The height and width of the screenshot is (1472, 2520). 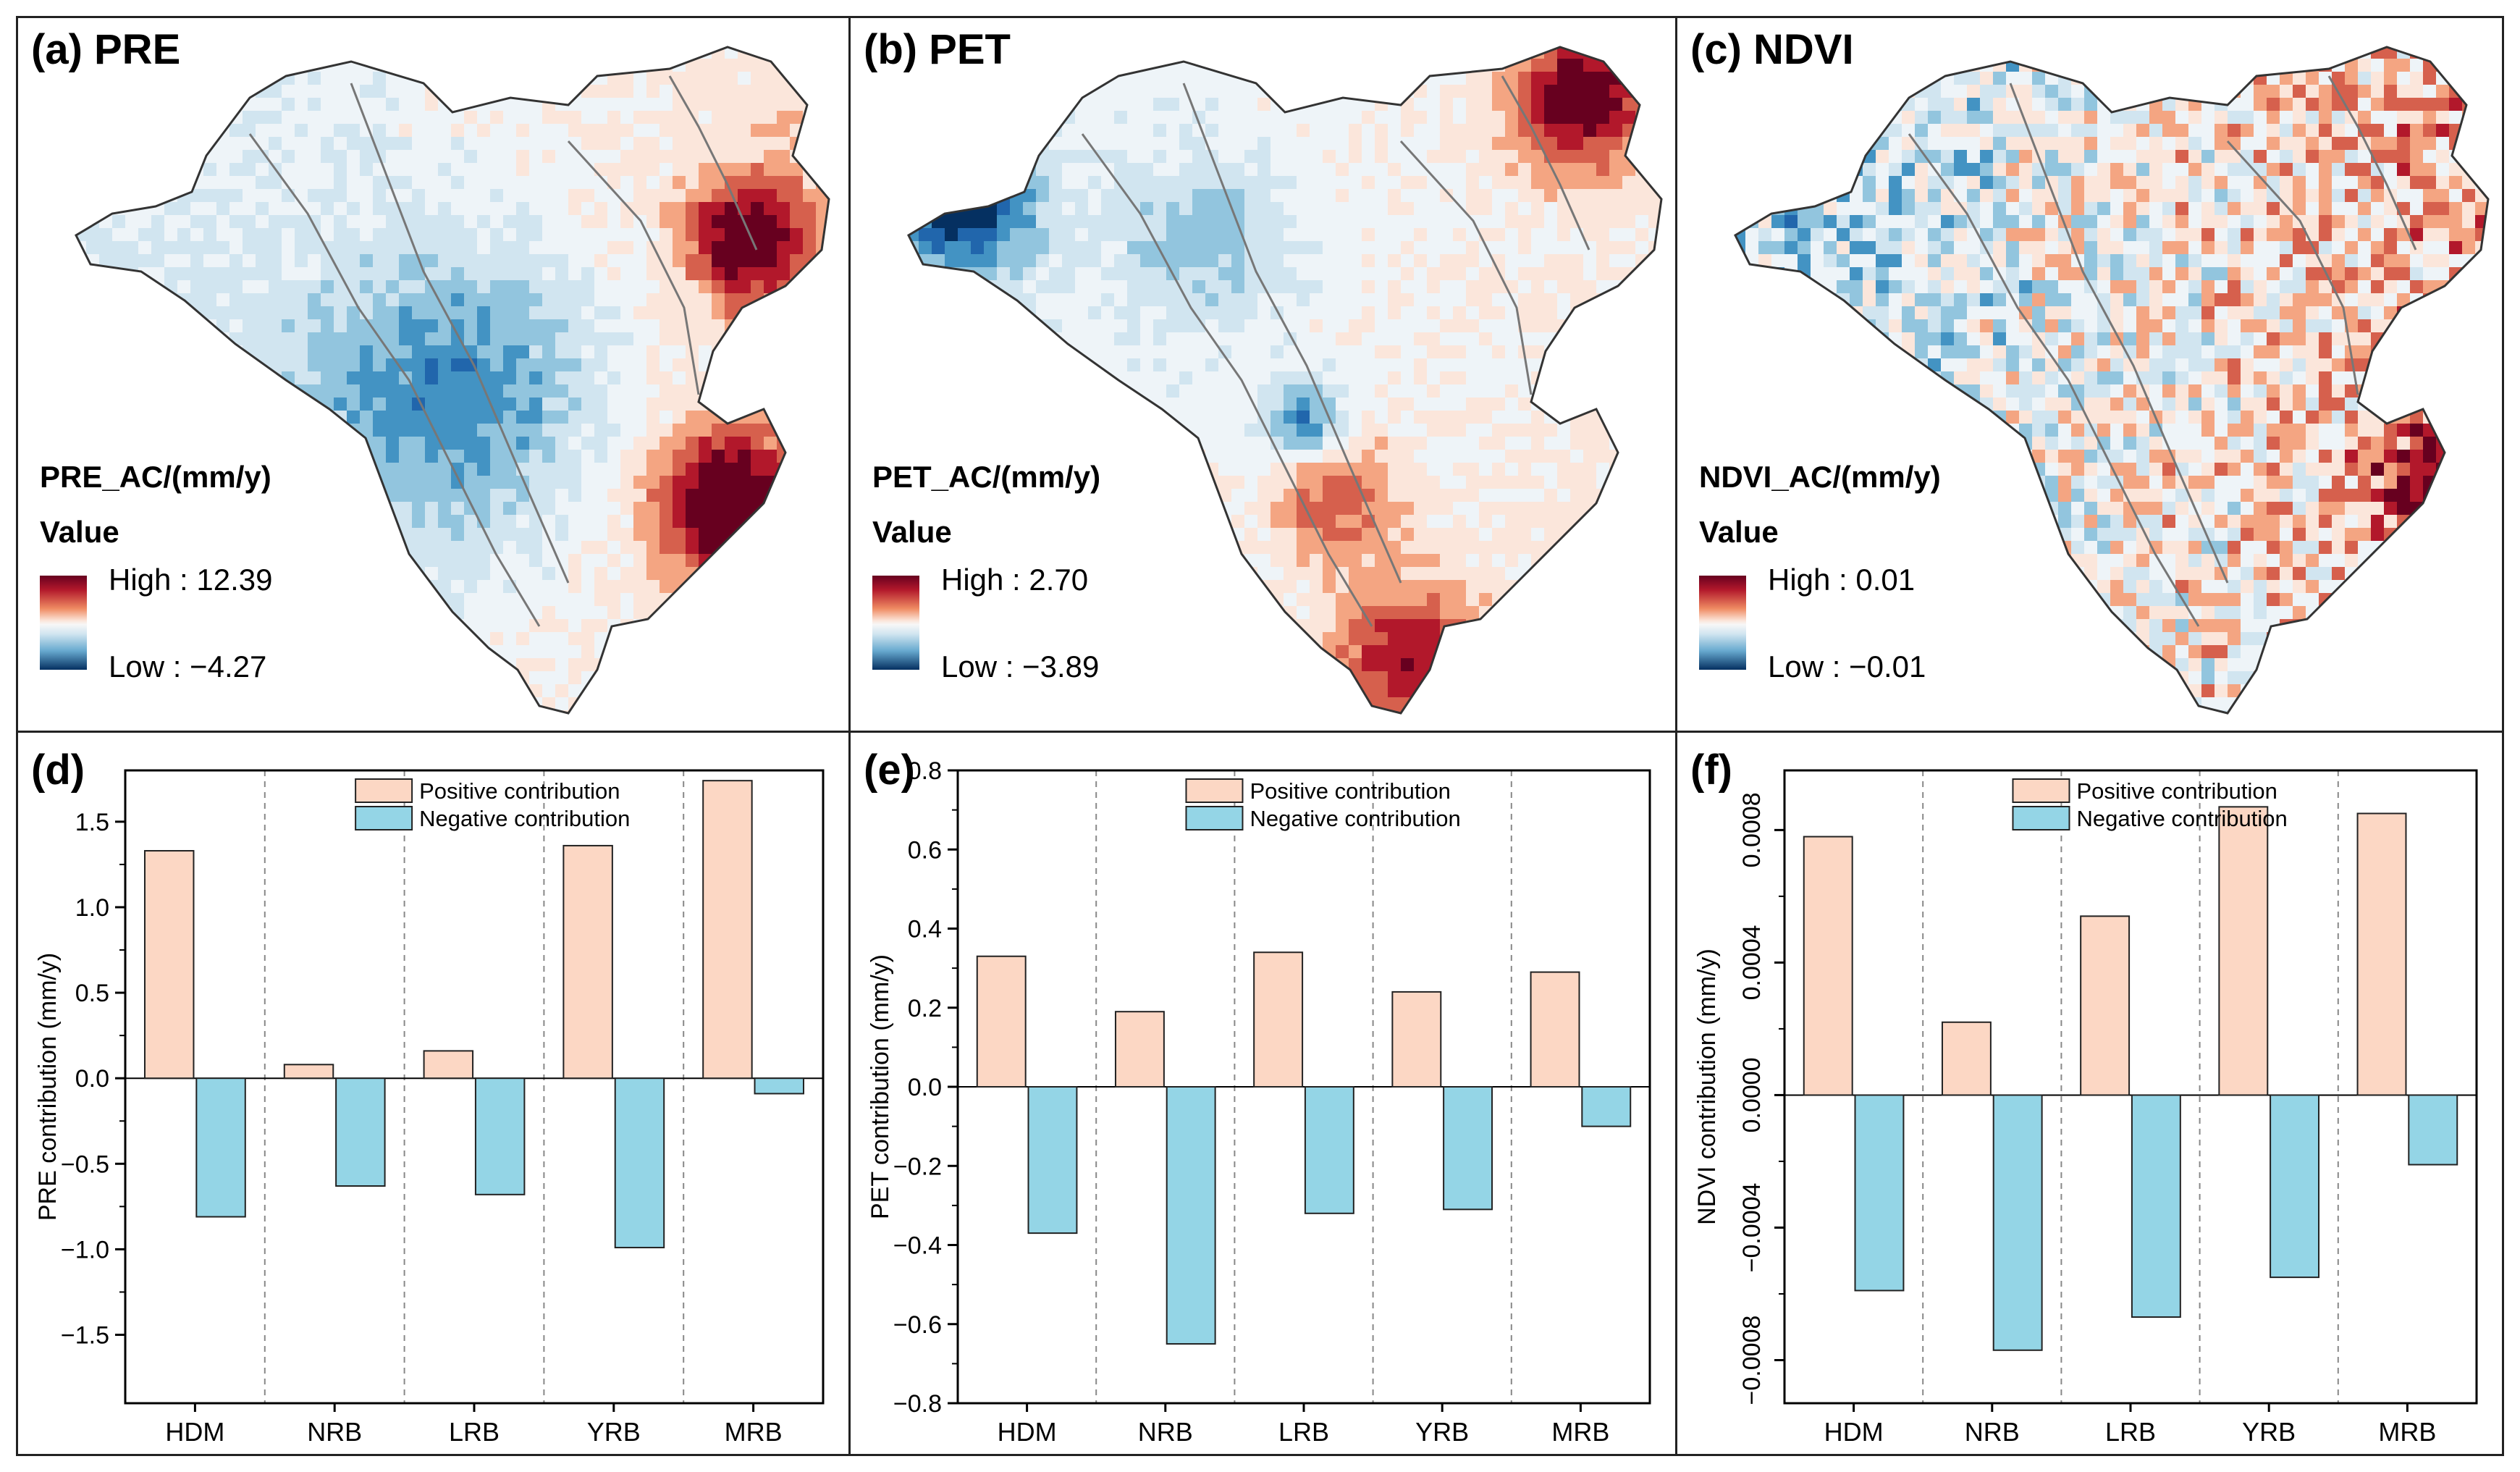 What do you see at coordinates (1752, 1095) in the screenshot?
I see `y-tick-label: 0.0000` at bounding box center [1752, 1095].